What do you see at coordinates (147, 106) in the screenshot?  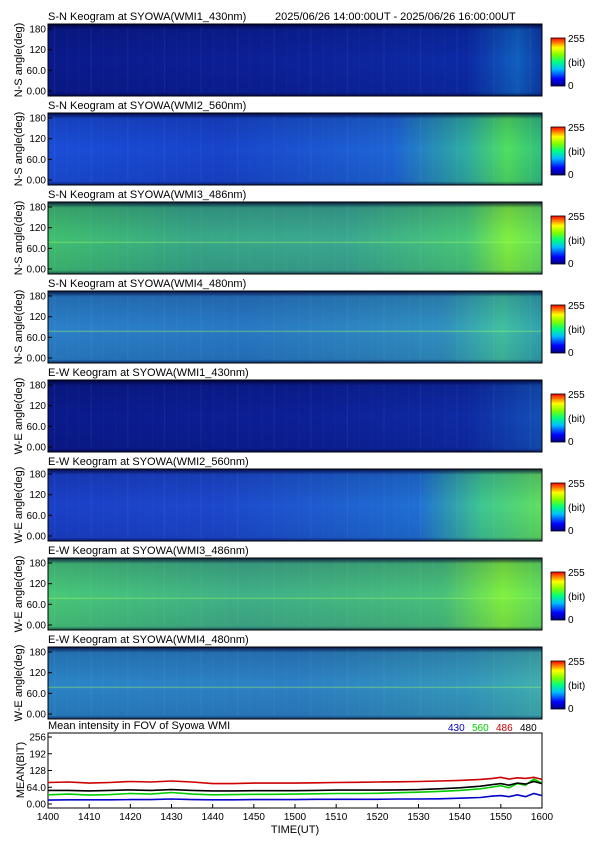 I see `keogram-title: S-N Keogram at SYOWA(WMI2_560nm)` at bounding box center [147, 106].